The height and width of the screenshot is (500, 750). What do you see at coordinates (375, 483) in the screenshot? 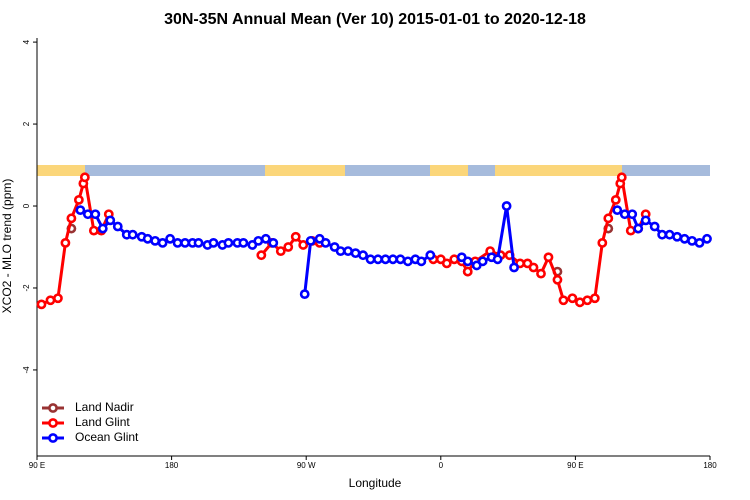
I see `x-axis-label: Longitude` at bounding box center [375, 483].